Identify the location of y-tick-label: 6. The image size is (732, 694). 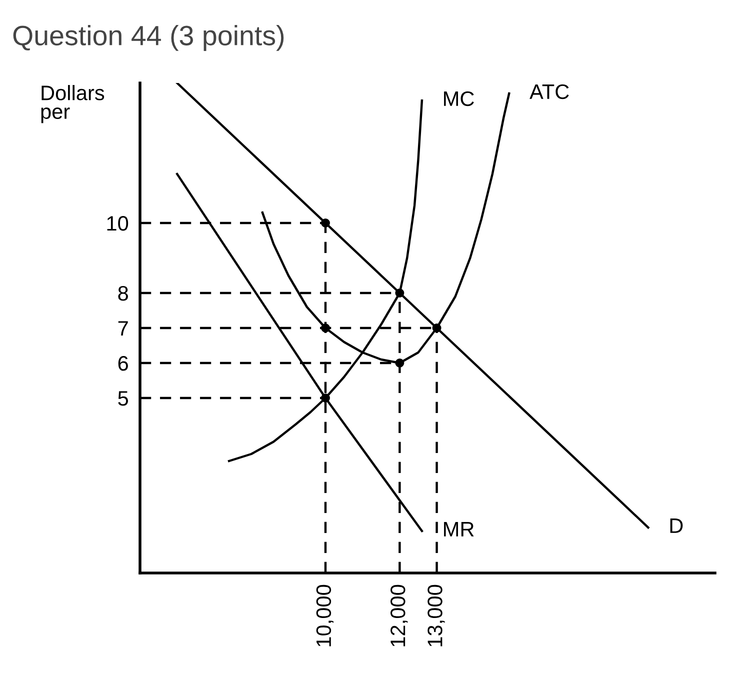
(123, 363).